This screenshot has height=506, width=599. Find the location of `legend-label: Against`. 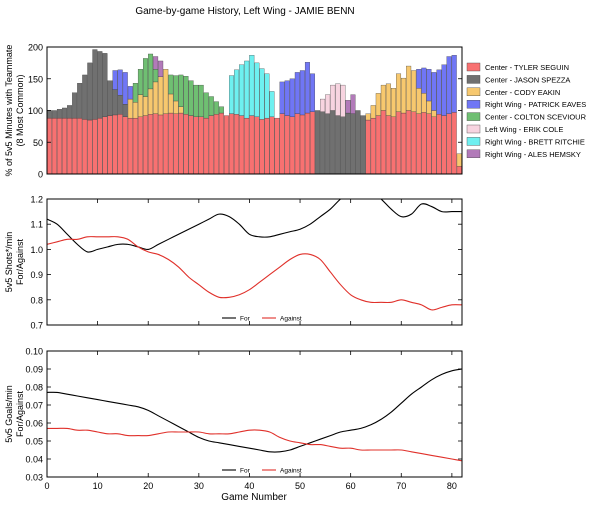

legend-label: Against is located at coordinates (291, 471).